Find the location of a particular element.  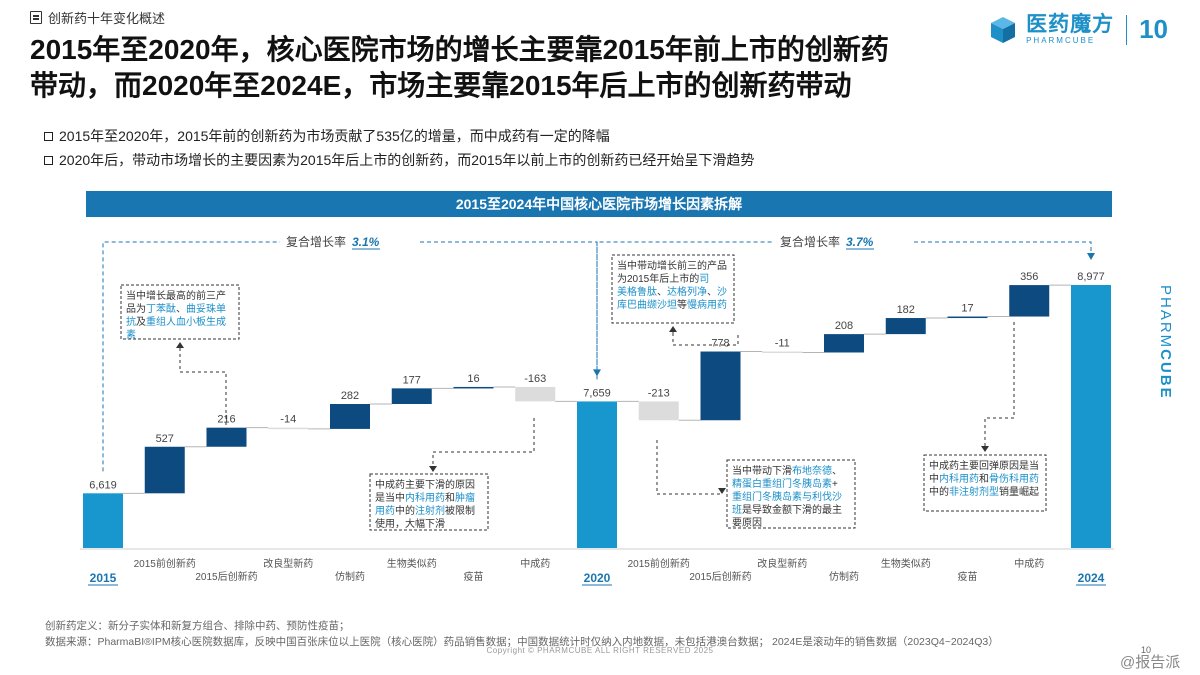

arrow-right-icon is located at coordinates (722, 491).